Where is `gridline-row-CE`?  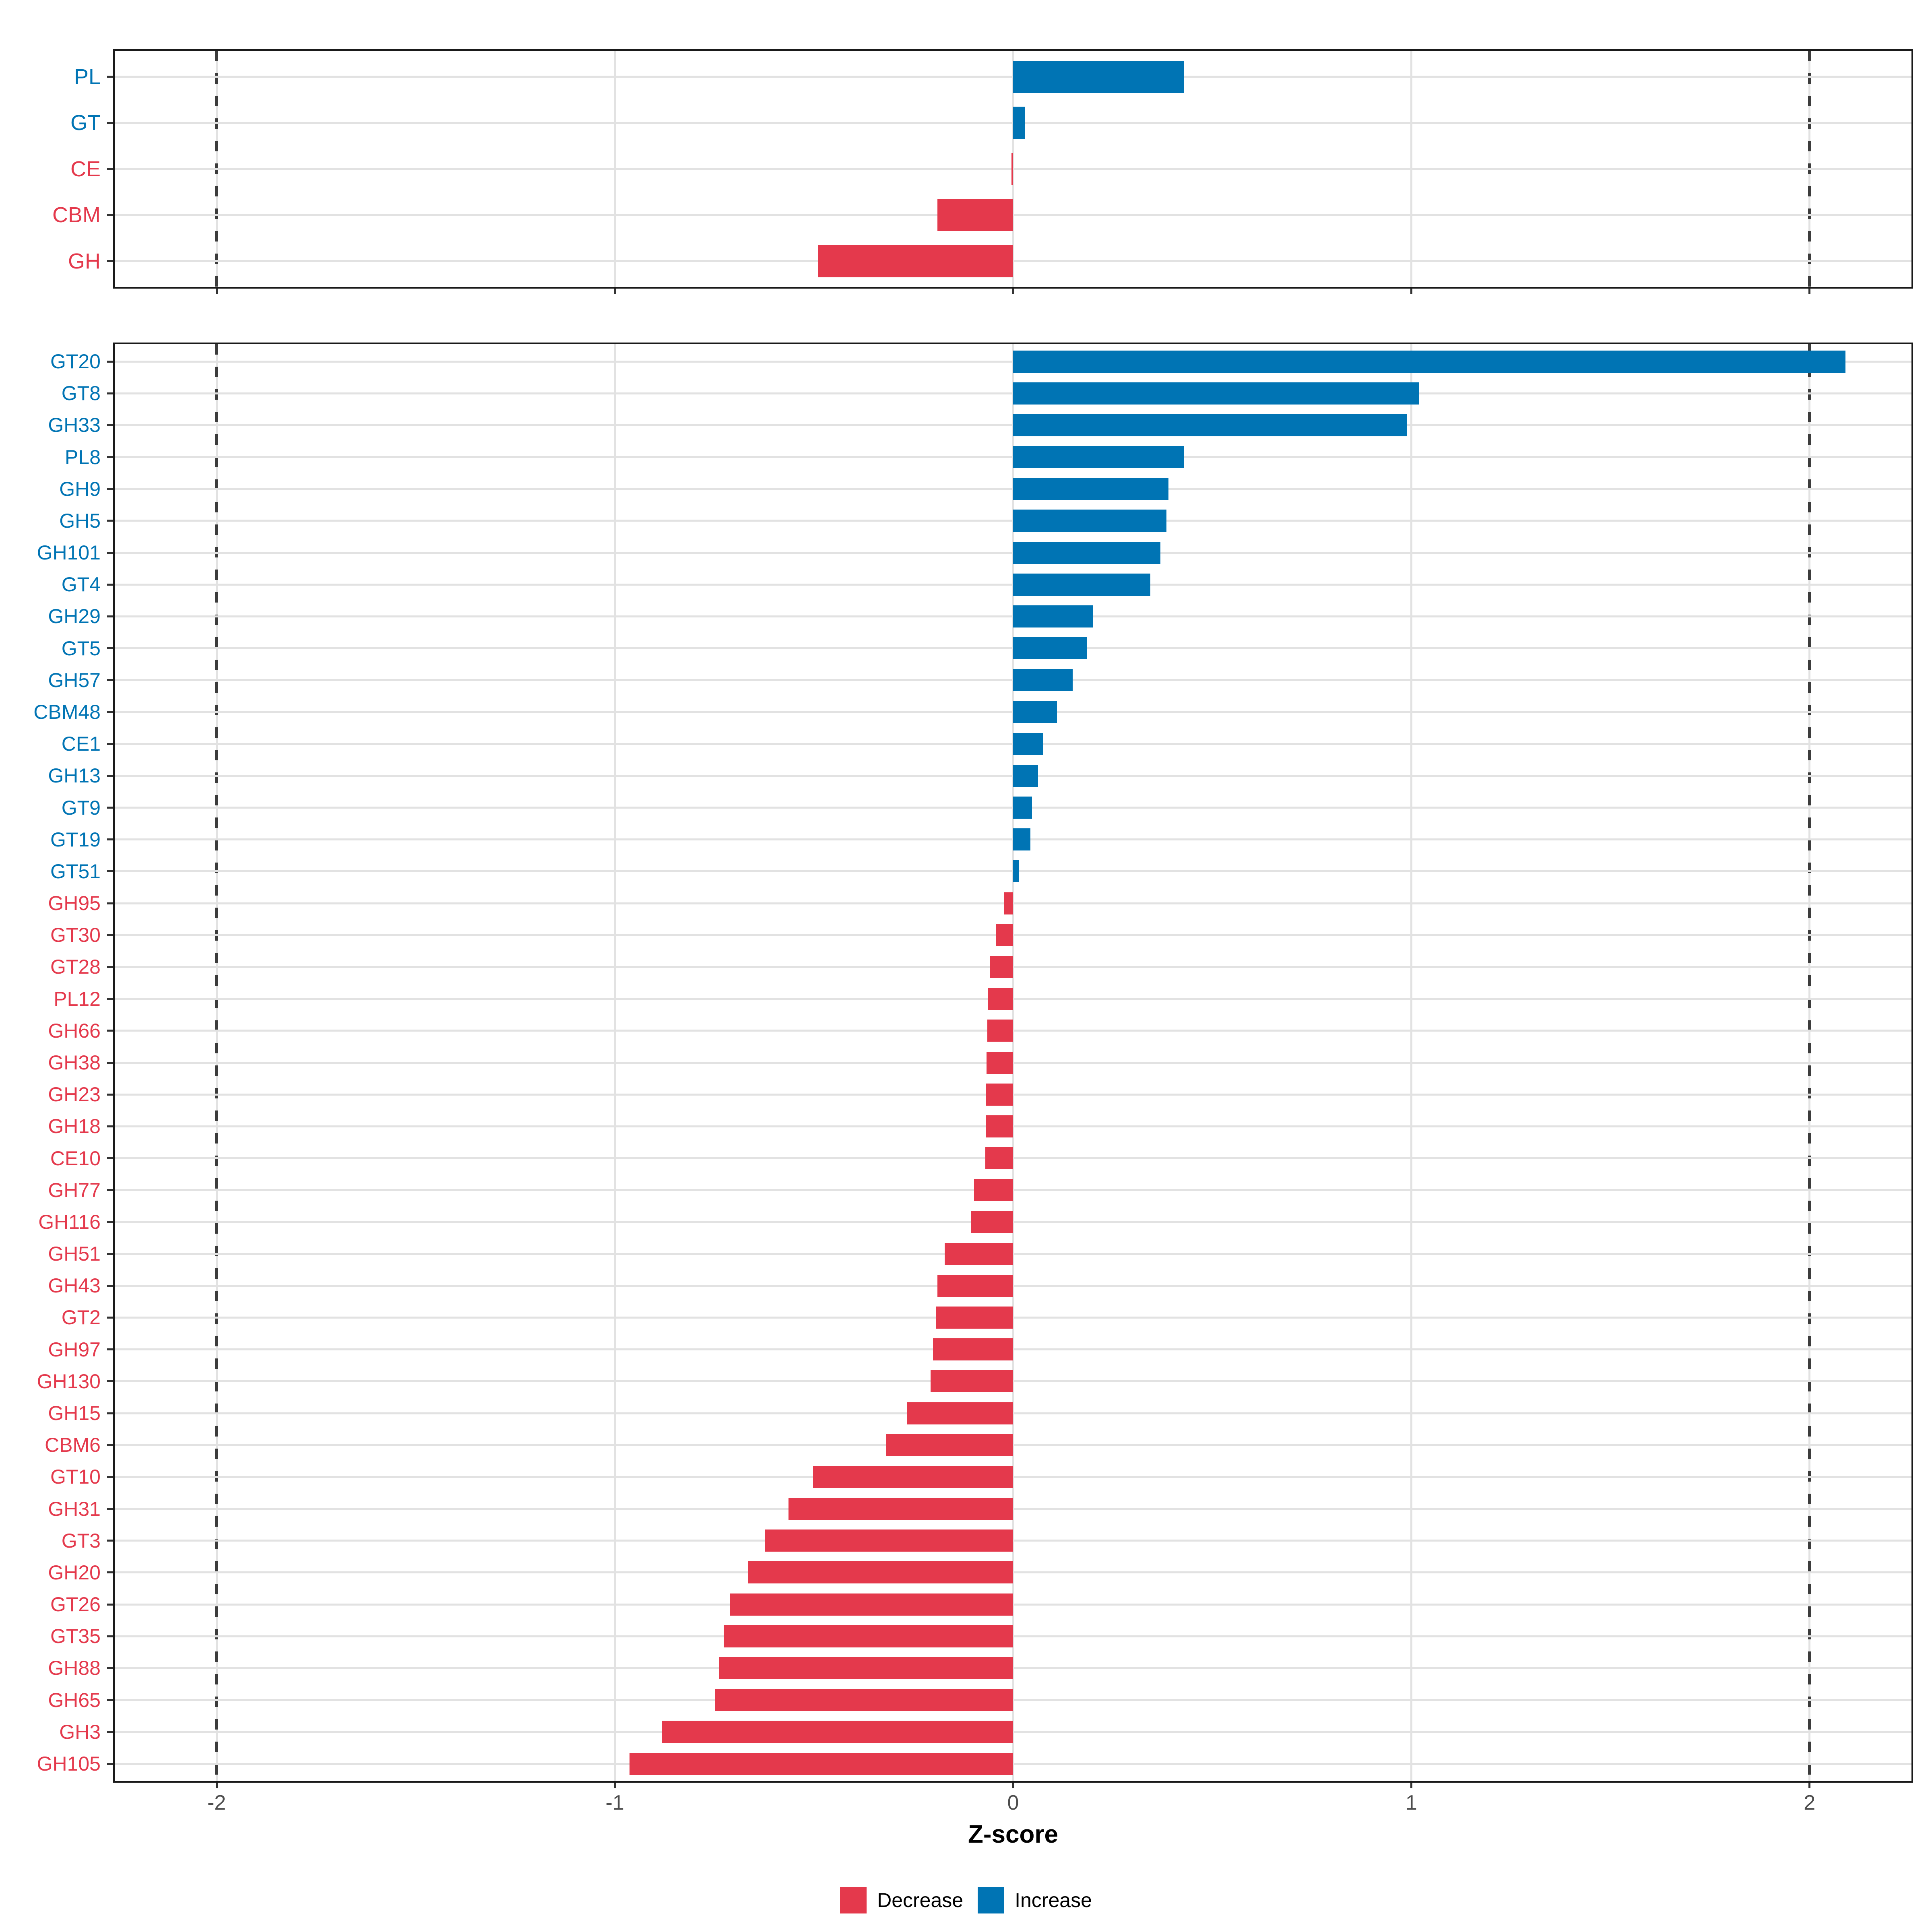 gridline-row-CE is located at coordinates (1013, 169).